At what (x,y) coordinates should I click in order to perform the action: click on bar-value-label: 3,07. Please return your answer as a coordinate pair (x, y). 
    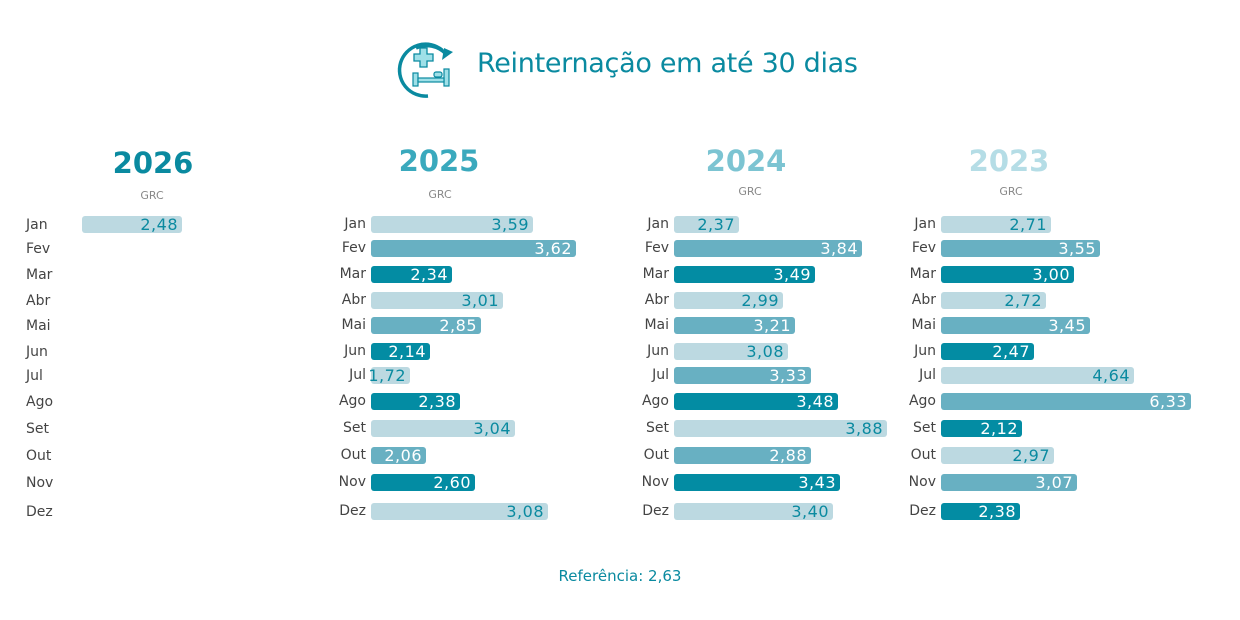
    Looking at the image, I should click on (1054, 482).